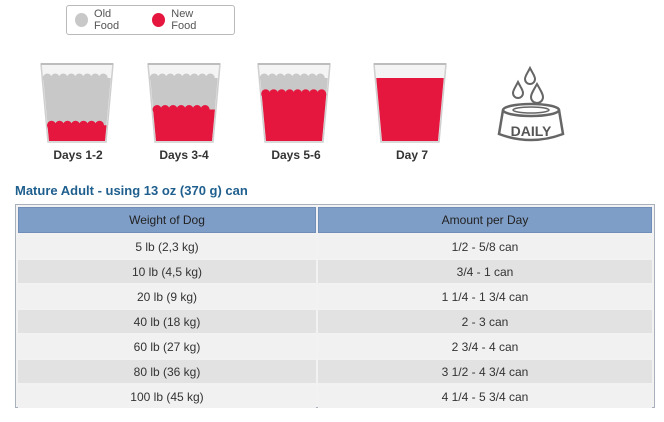  I want to click on amount-cell: 1 1/4 - 1 3/4 can, so click(485, 296).